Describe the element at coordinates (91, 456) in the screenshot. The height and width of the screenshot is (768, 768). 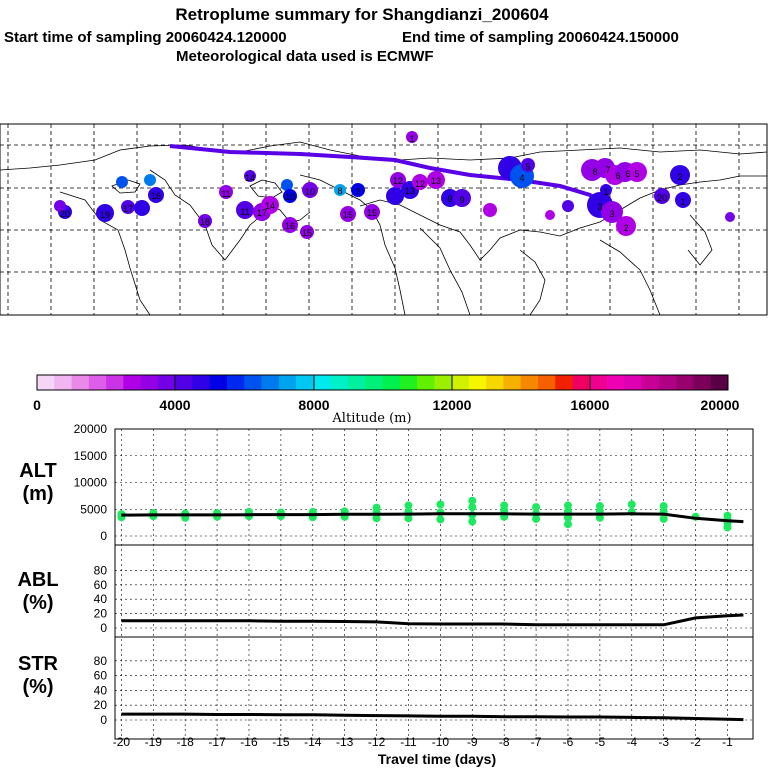
I see `ytick-0-3: 15000` at that location.